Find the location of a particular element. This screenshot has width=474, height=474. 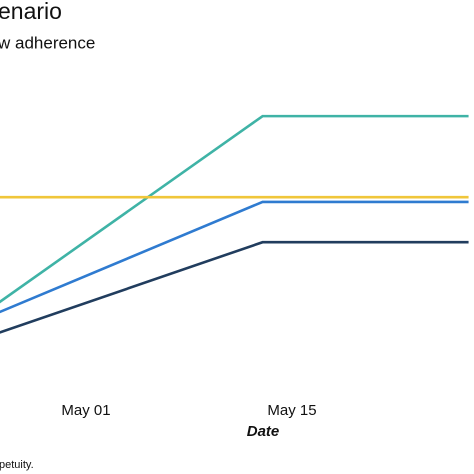

x-axis-label: Date is located at coordinates (263, 431).